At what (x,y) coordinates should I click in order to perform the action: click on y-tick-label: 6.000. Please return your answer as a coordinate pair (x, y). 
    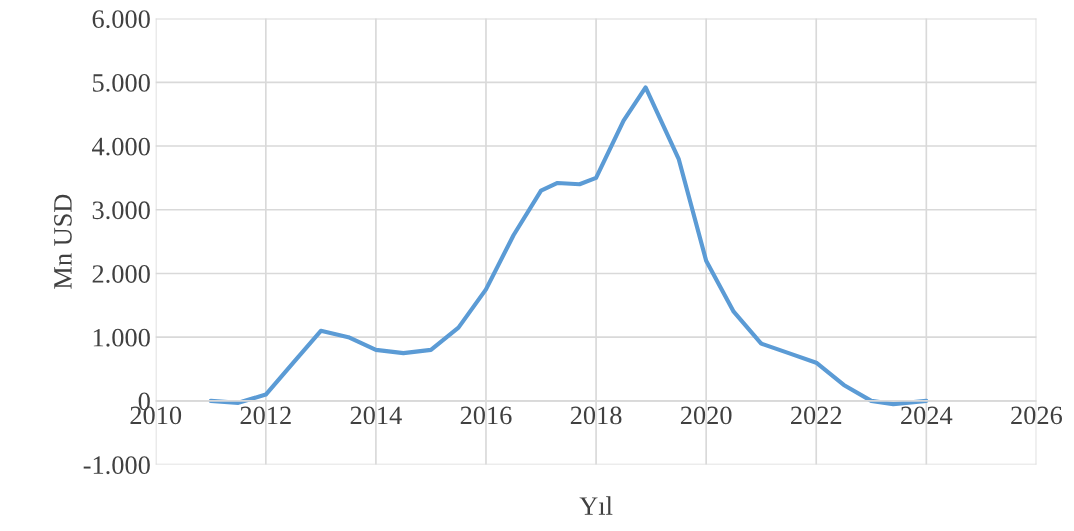
    Looking at the image, I should click on (121, 19).